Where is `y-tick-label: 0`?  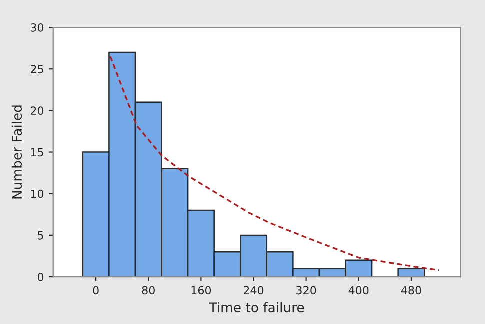
y-tick-label: 0 is located at coordinates (41, 277).